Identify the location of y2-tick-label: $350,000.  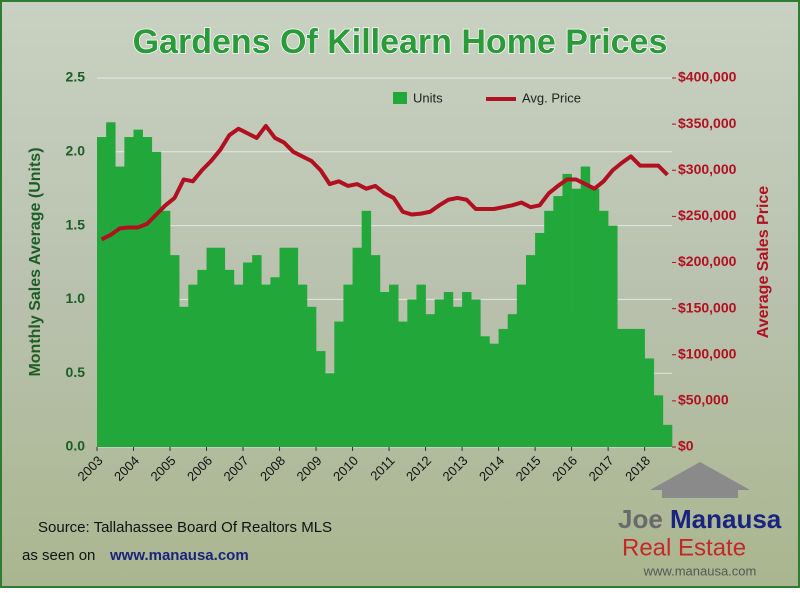
(707, 123).